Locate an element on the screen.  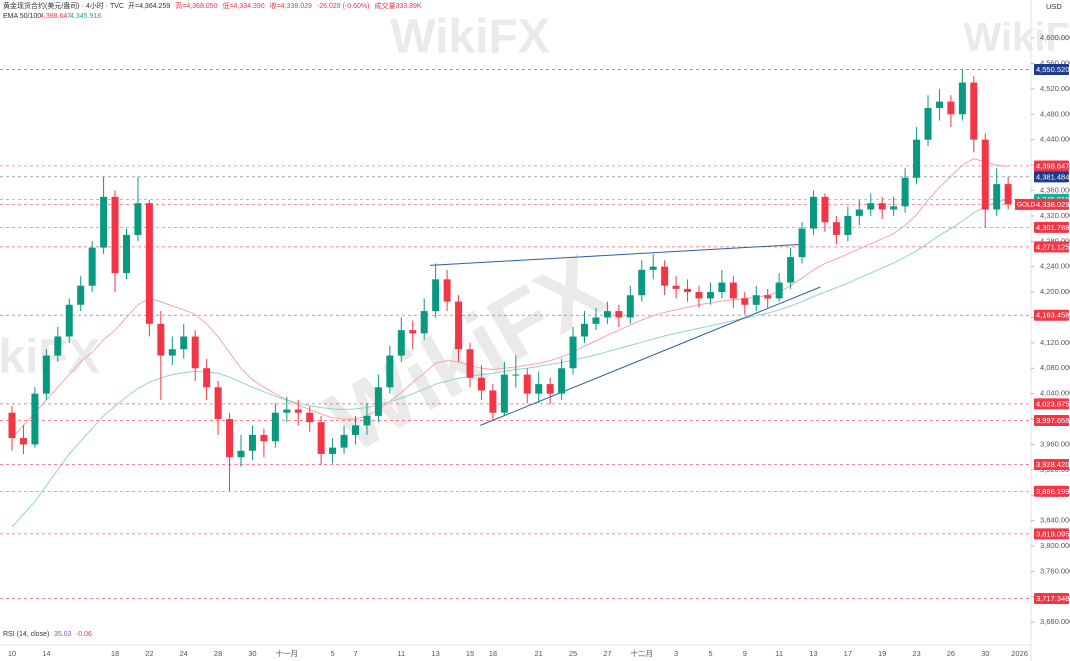
y-tick-label: 4,600.000 is located at coordinates (1055, 37).